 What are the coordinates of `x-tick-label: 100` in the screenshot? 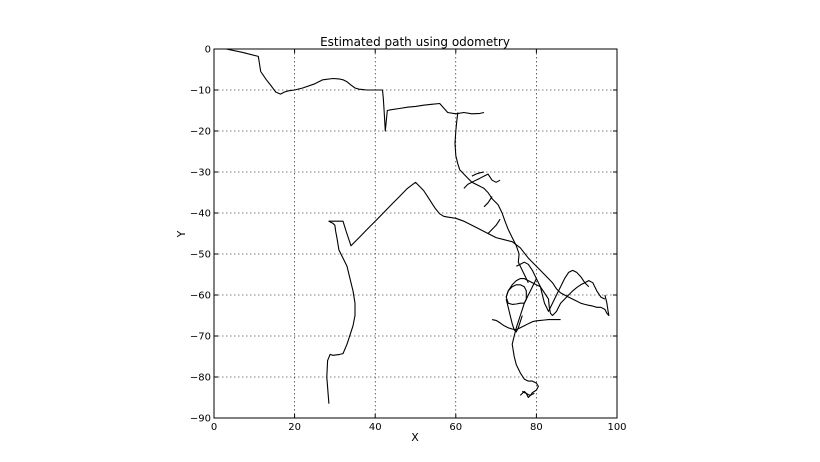 It's located at (616, 427).